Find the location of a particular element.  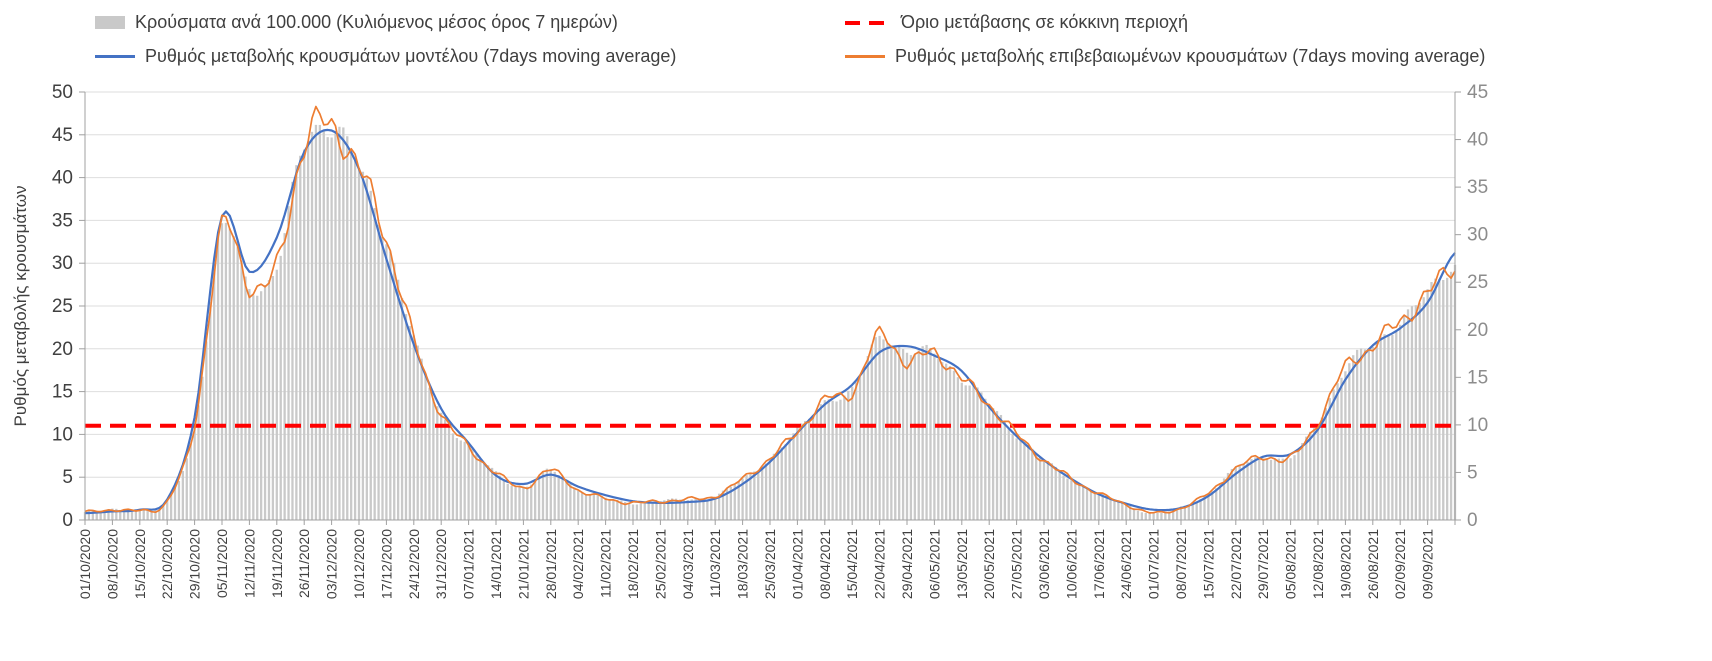

svg-text: 13/05/2021 is located at coordinates (962, 564).